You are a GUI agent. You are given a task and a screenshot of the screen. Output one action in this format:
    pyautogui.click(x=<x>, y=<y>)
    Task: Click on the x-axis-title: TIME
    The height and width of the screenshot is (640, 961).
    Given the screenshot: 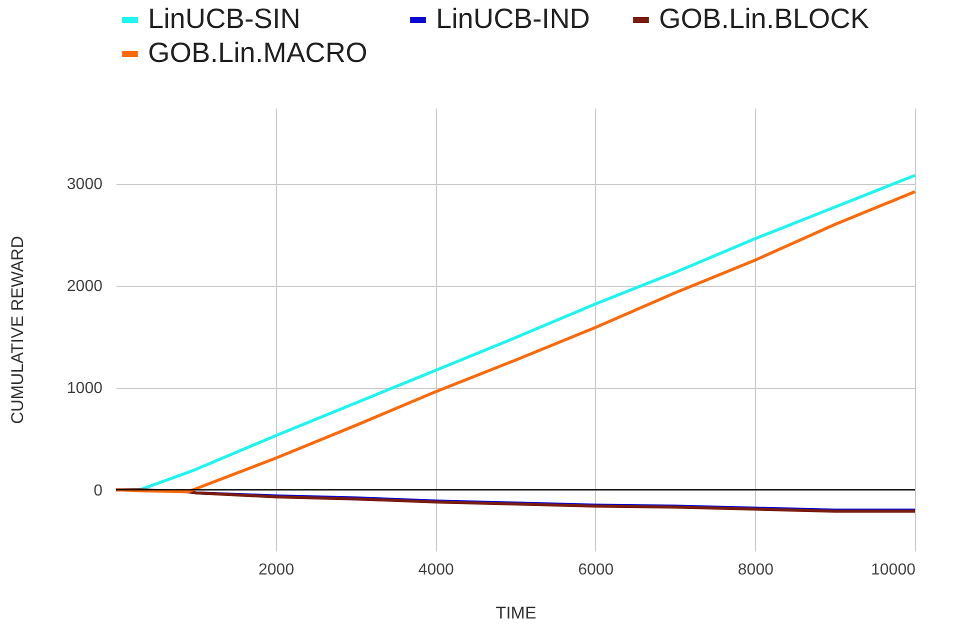 What is the action you would take?
    pyautogui.click(x=516, y=613)
    